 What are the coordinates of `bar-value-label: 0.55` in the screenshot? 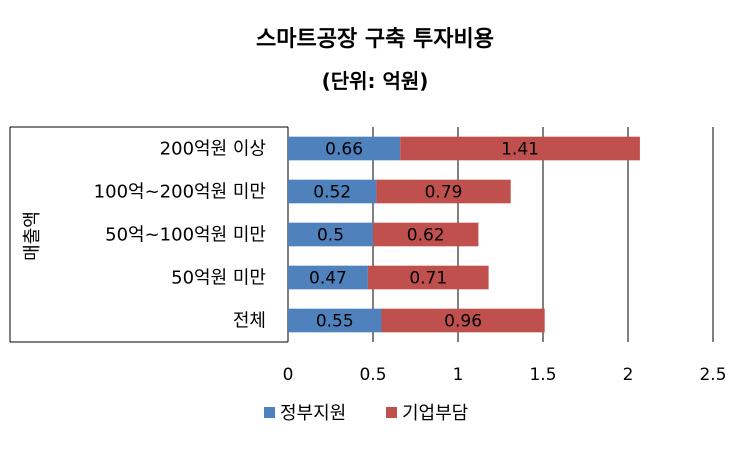 It's located at (335, 322).